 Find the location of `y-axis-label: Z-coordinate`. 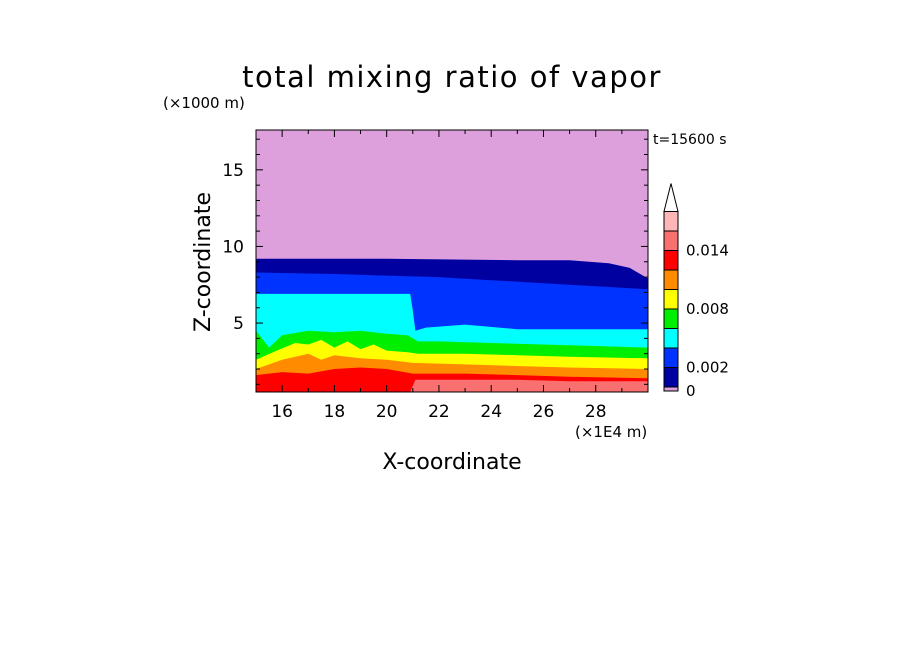

y-axis-label: Z-coordinate is located at coordinates (203, 262).